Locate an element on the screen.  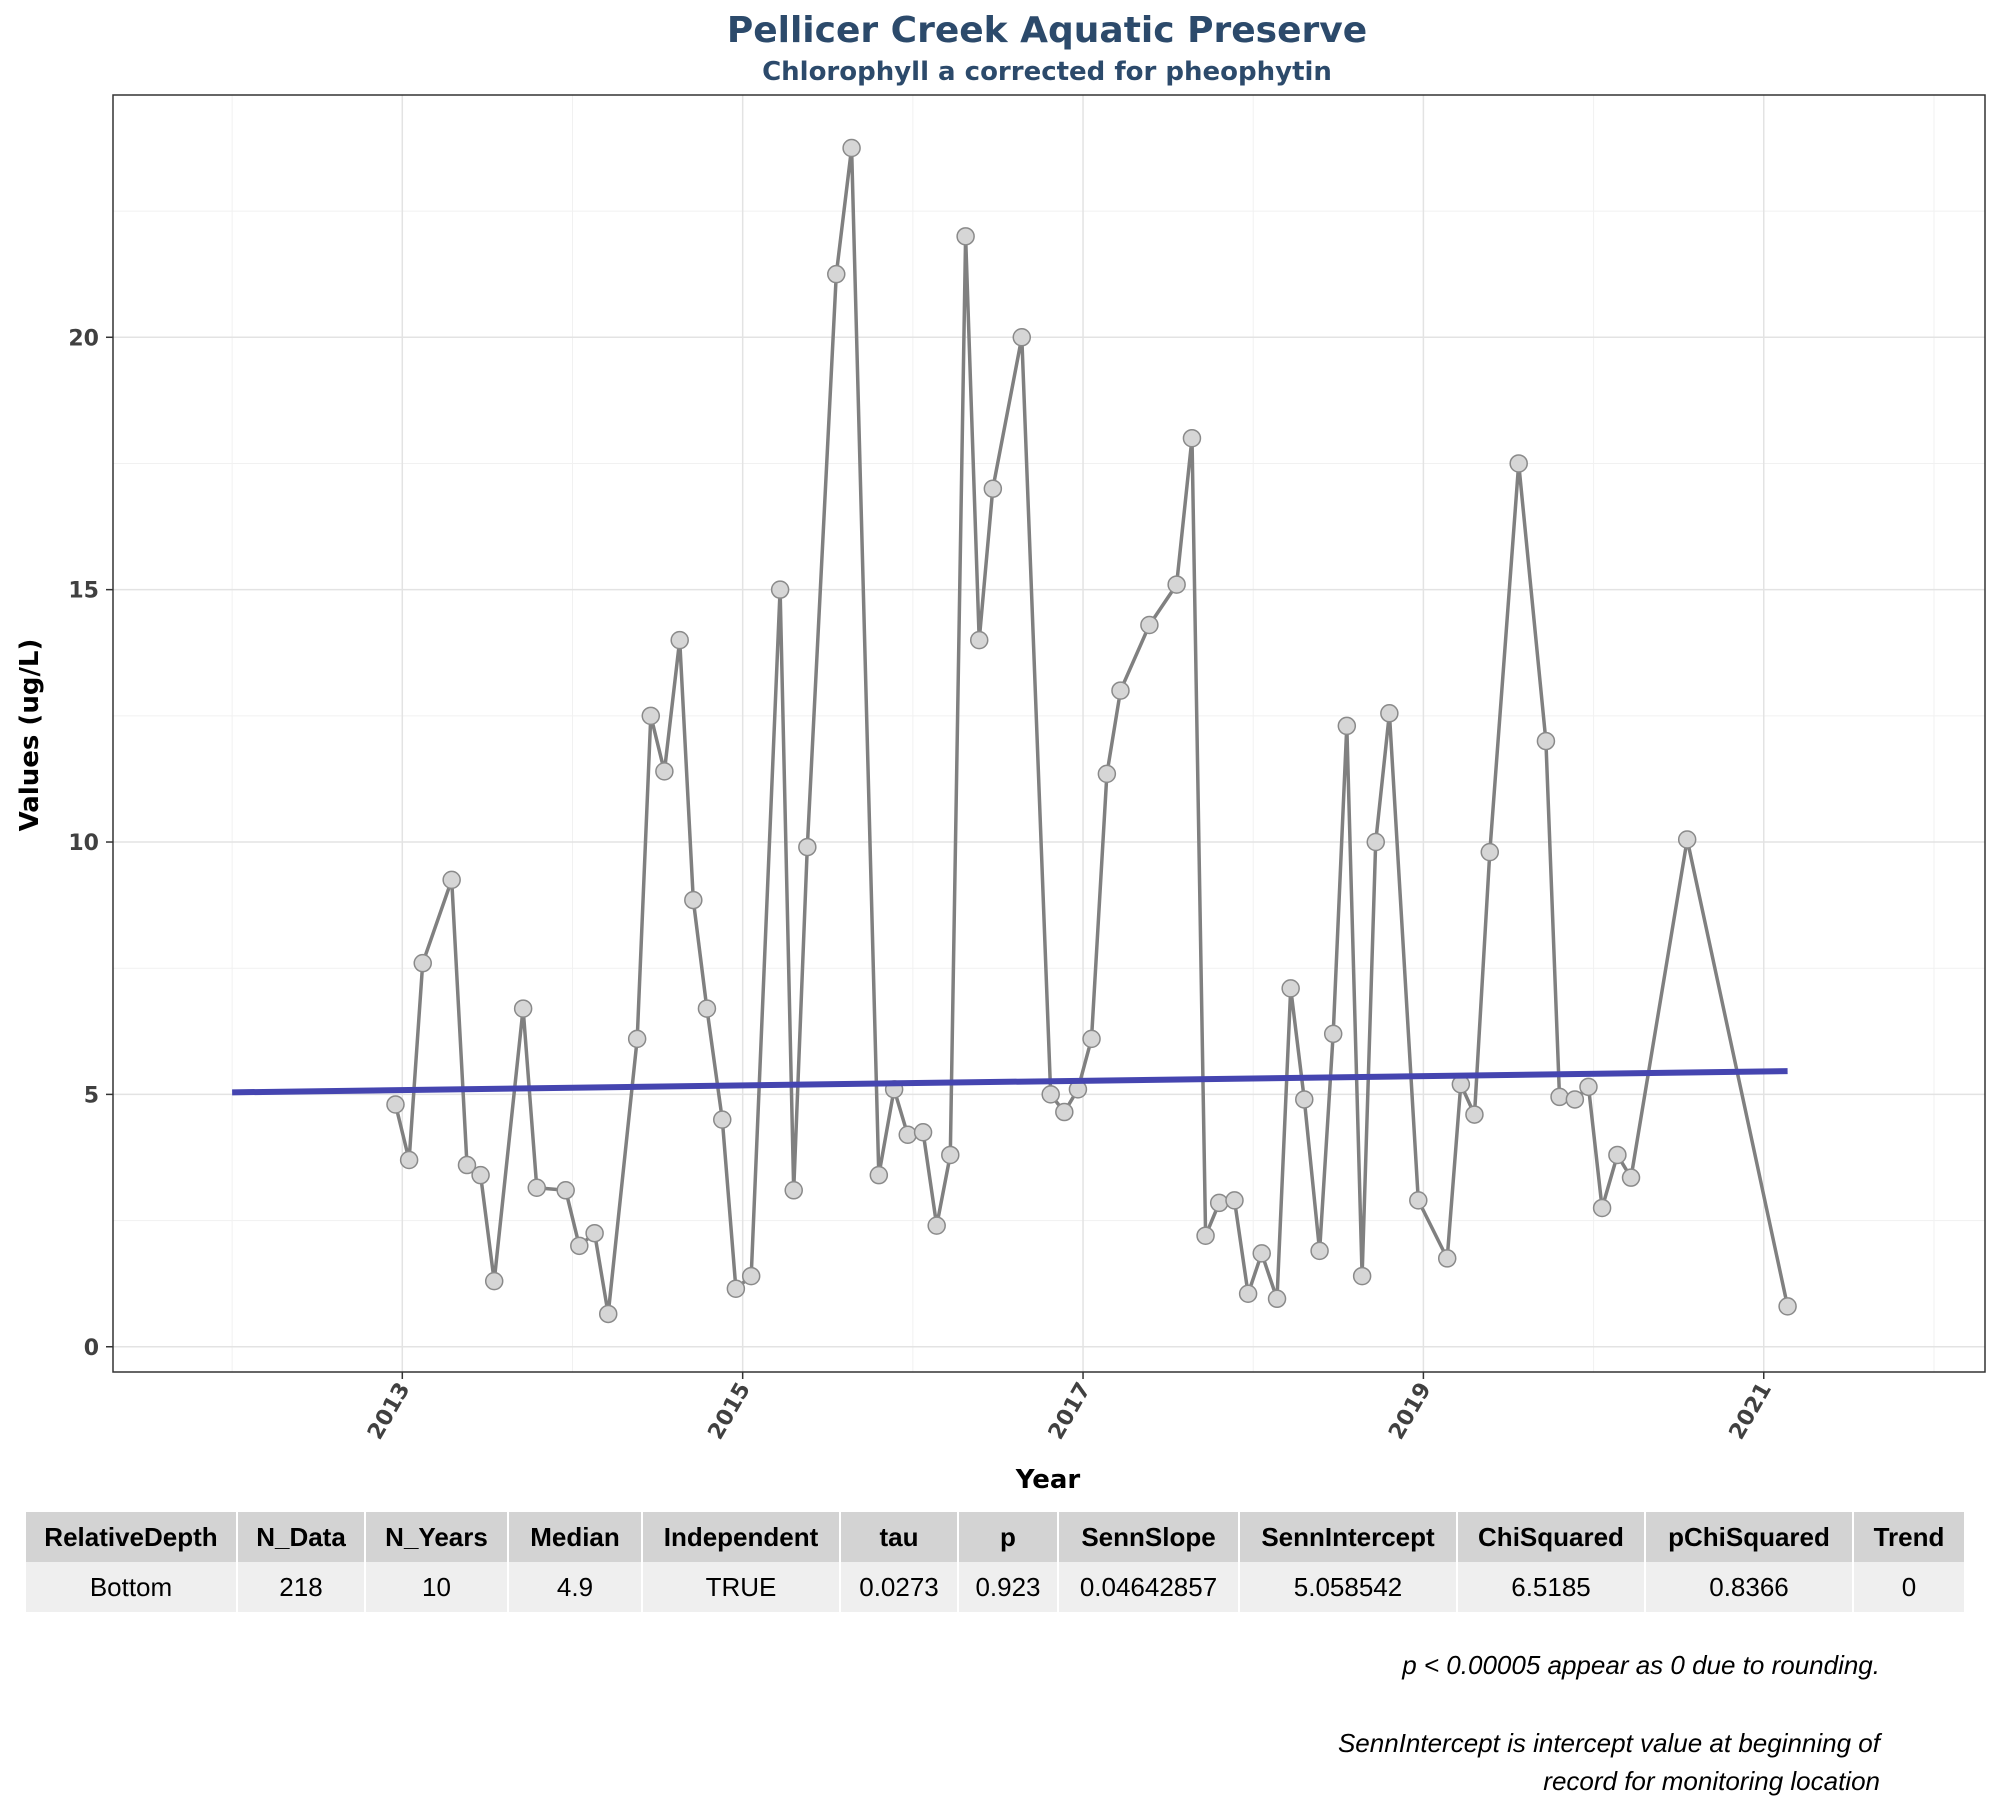
trend-line is located at coordinates (1010, 1082).